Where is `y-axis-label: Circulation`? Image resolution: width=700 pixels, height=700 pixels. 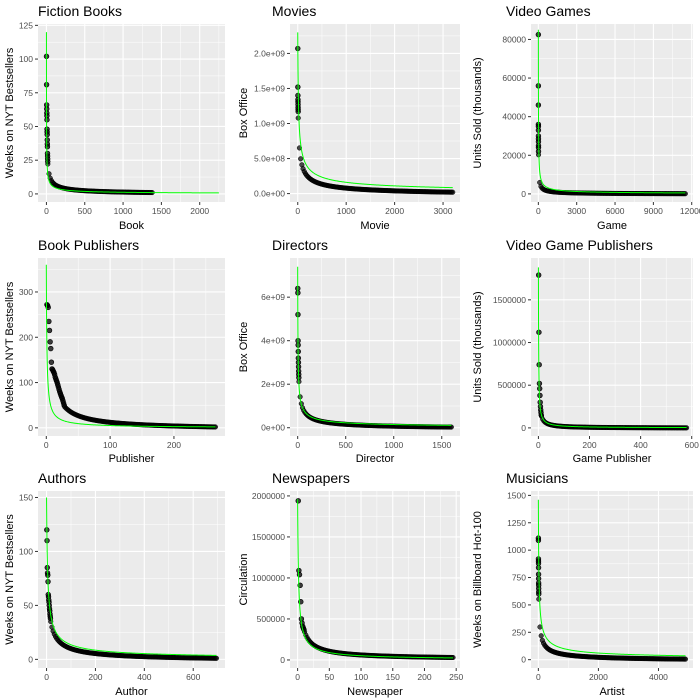
y-axis-label: Circulation is located at coordinates (244, 580).